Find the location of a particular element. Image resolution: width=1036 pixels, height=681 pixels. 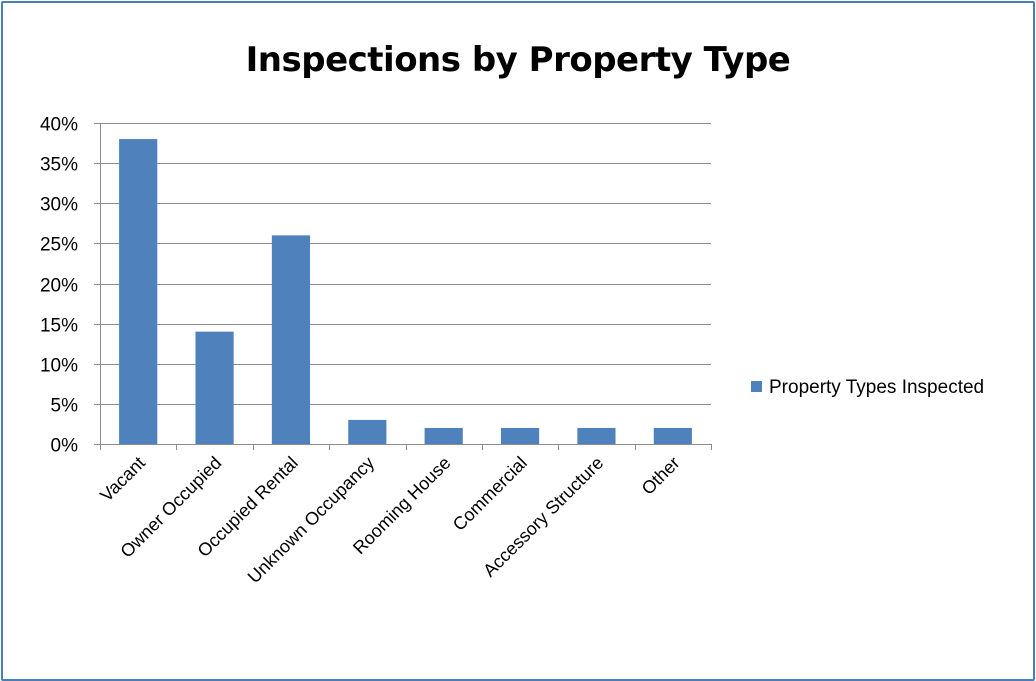

y-tick-label: 20% is located at coordinates (59, 286).